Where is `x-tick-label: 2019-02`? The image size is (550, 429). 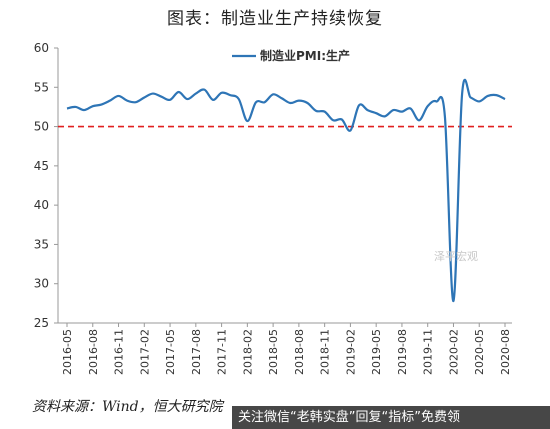 x-tick-label: 2019-02 is located at coordinates (350, 352).